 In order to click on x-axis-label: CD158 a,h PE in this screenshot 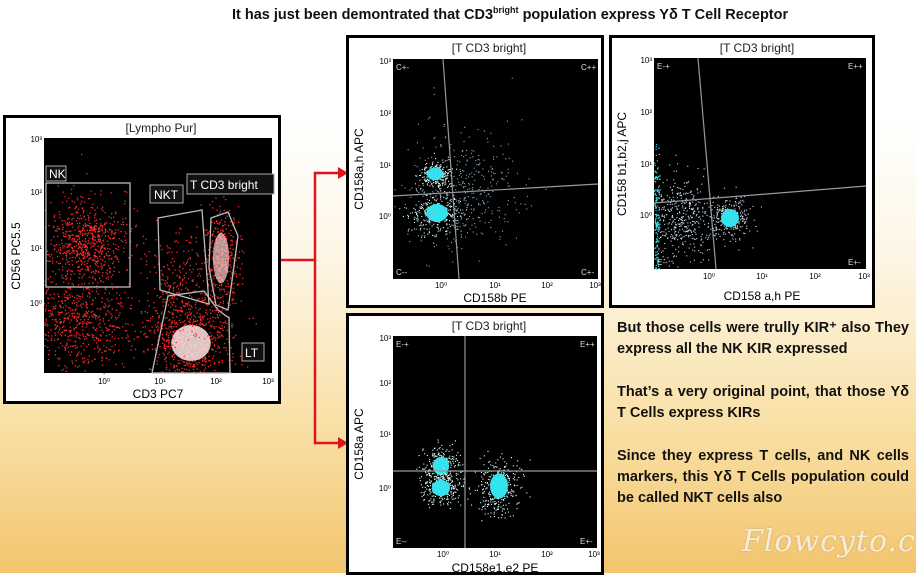, I will do `click(762, 296)`.